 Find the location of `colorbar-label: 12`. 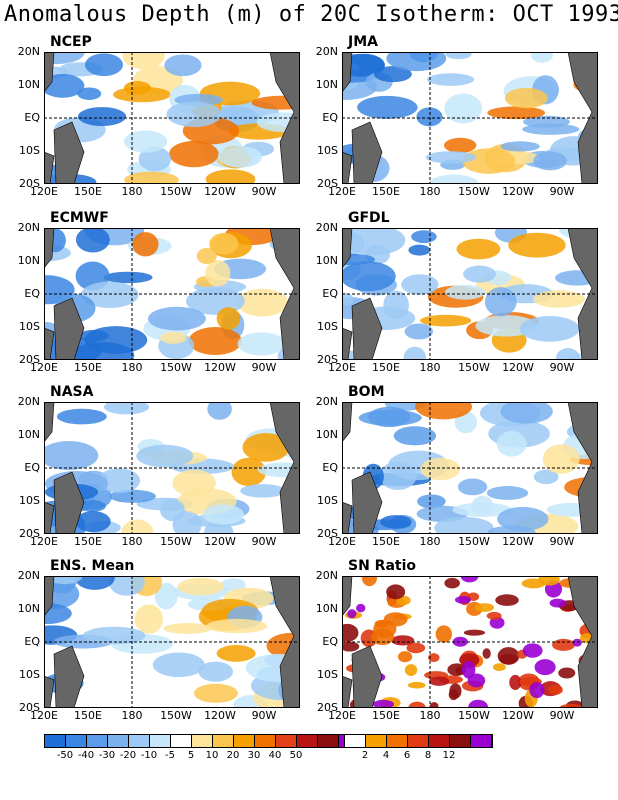

colorbar-label: 12 is located at coordinates (449, 755).